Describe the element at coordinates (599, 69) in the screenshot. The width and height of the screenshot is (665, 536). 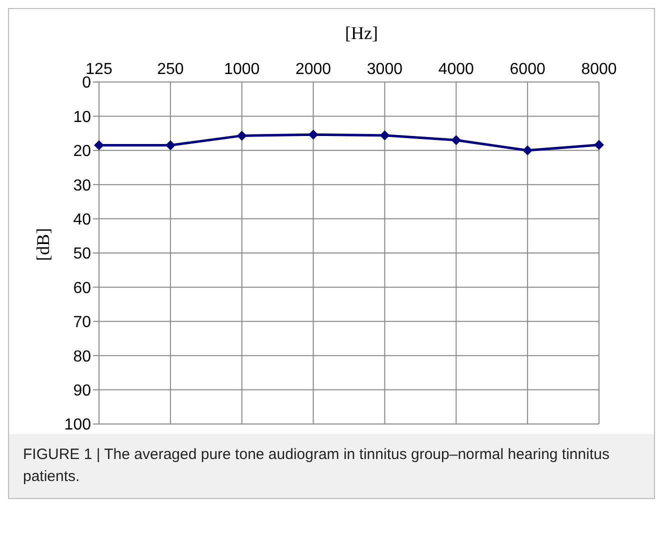
I see `x-tick-label: 8000` at that location.